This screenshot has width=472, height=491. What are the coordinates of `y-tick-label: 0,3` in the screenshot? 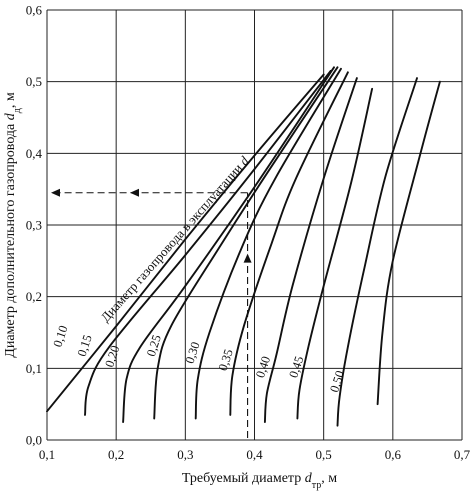 It's located at (34, 225).